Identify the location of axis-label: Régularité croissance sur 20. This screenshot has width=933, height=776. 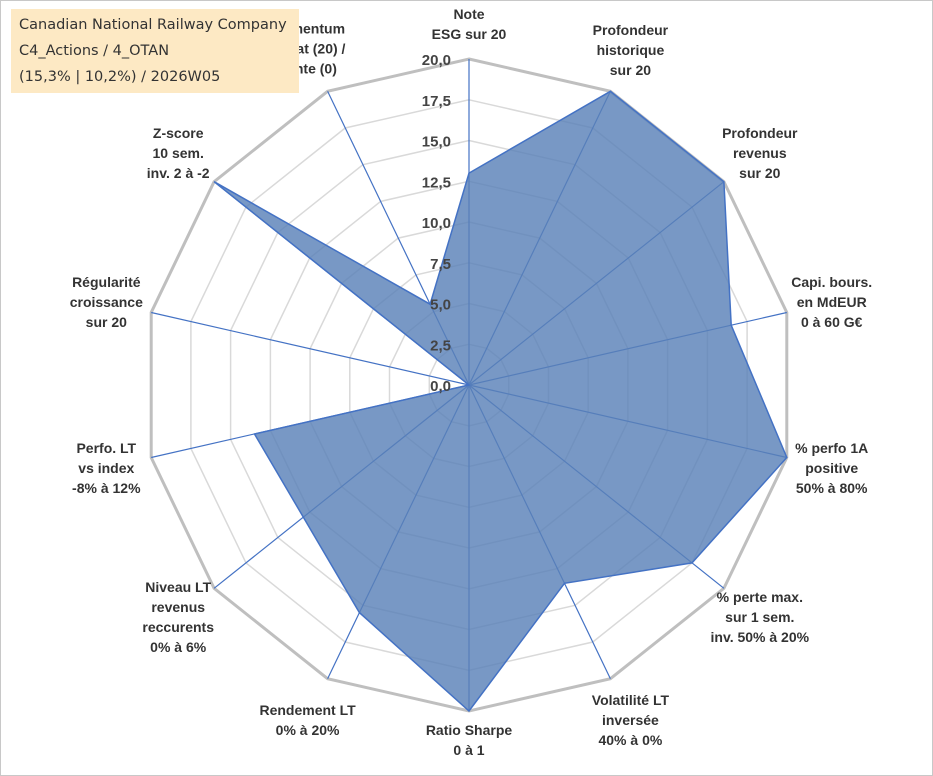
(106, 302).